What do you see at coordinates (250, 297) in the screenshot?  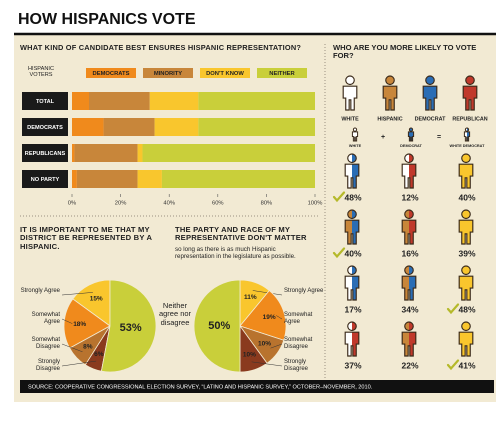 I see `value-label: 11%` at bounding box center [250, 297].